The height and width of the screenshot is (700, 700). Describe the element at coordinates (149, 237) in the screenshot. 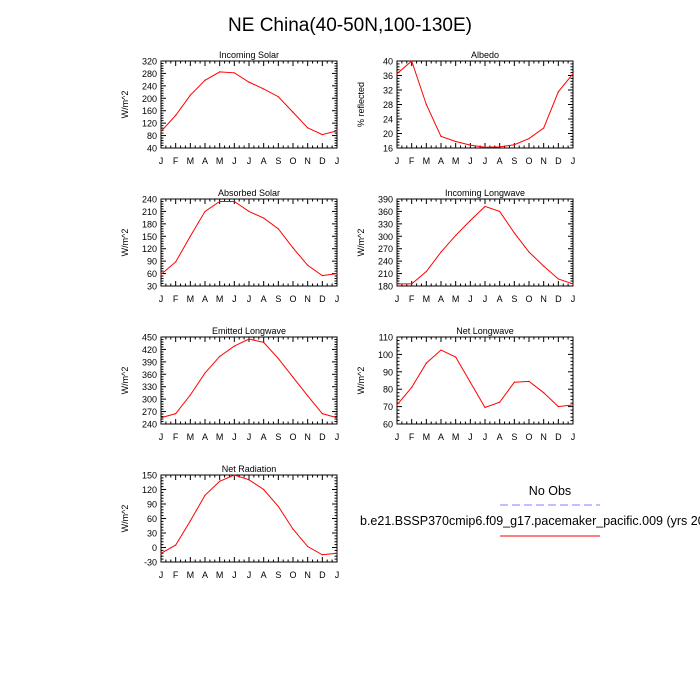

I see `y-tick-label: 150` at that location.